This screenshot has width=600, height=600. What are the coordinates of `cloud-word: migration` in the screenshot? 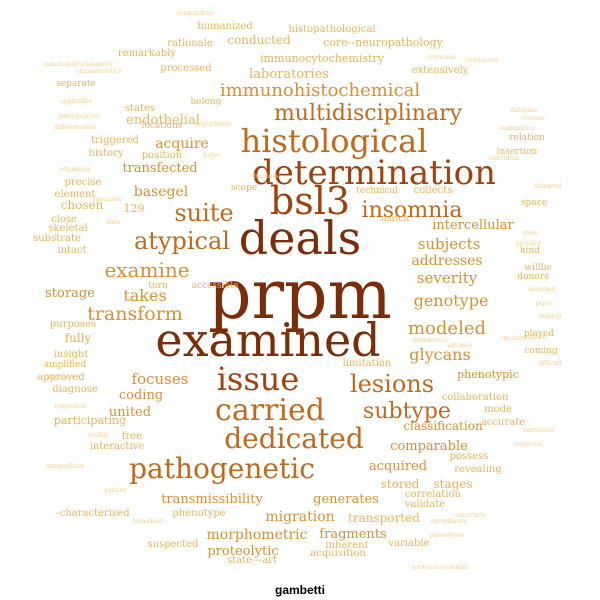 It's located at (299, 517).